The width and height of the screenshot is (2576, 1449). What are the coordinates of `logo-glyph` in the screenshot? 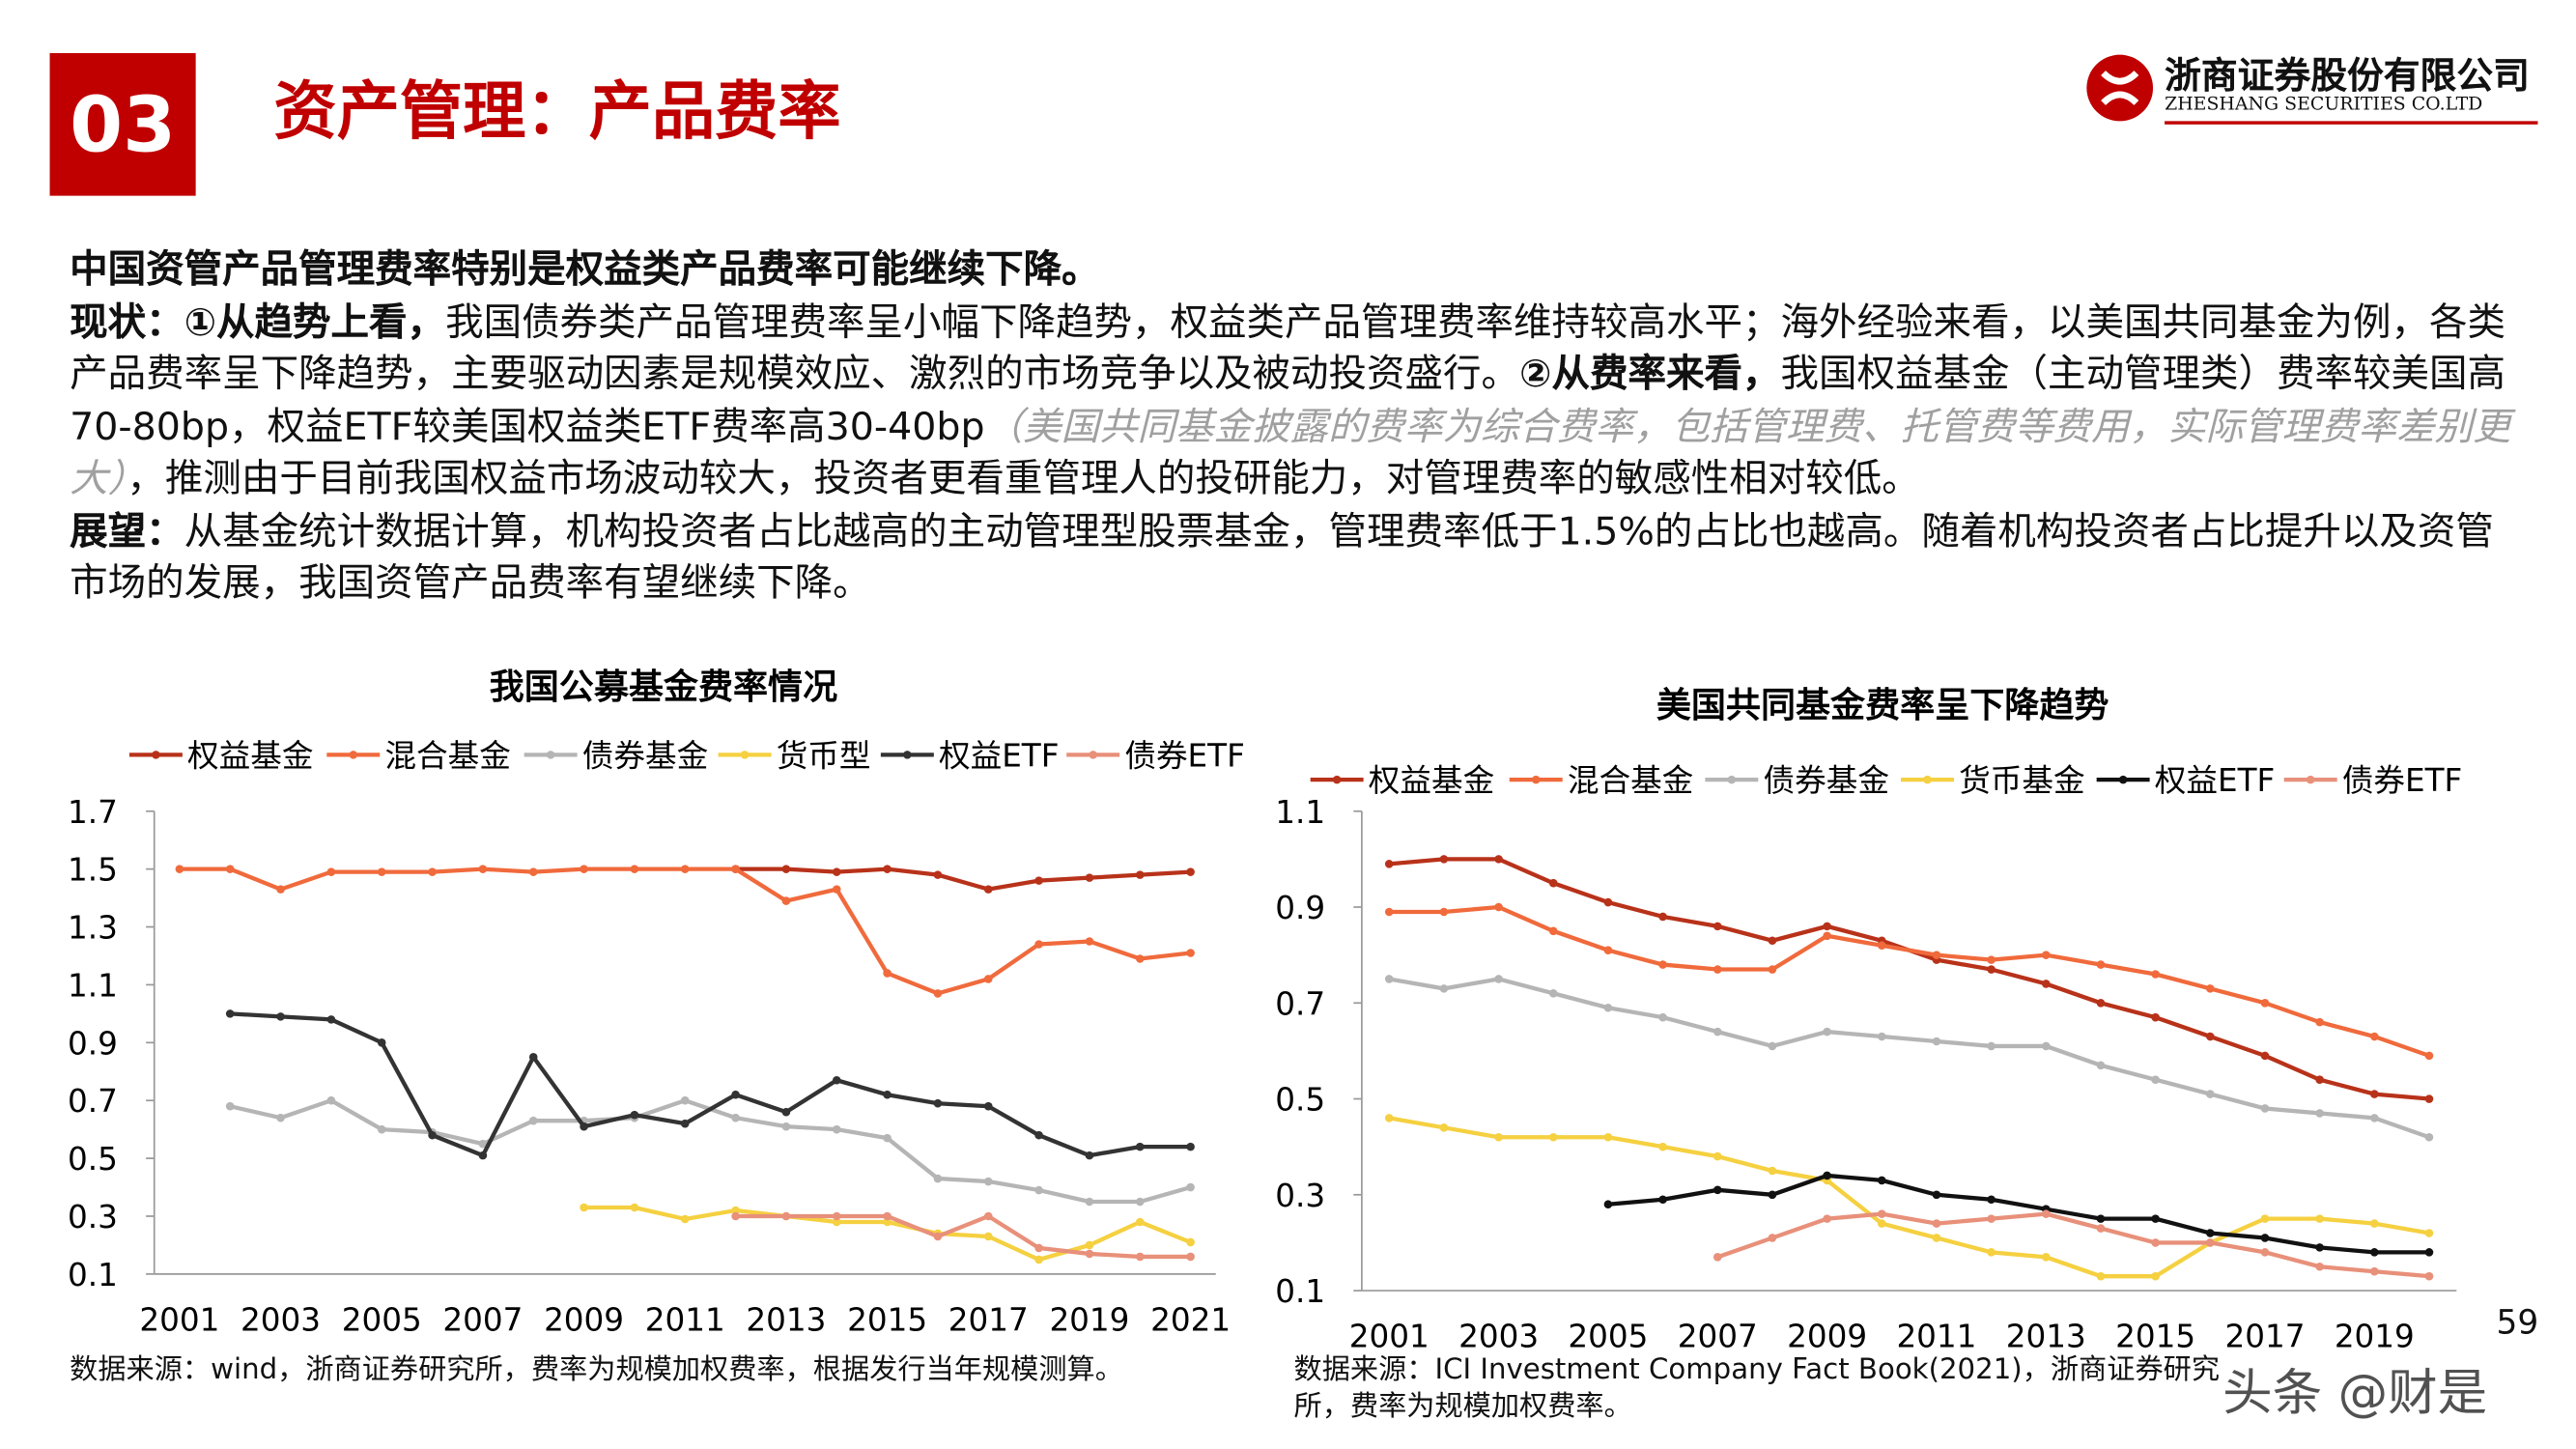 It's located at (2120, 88).